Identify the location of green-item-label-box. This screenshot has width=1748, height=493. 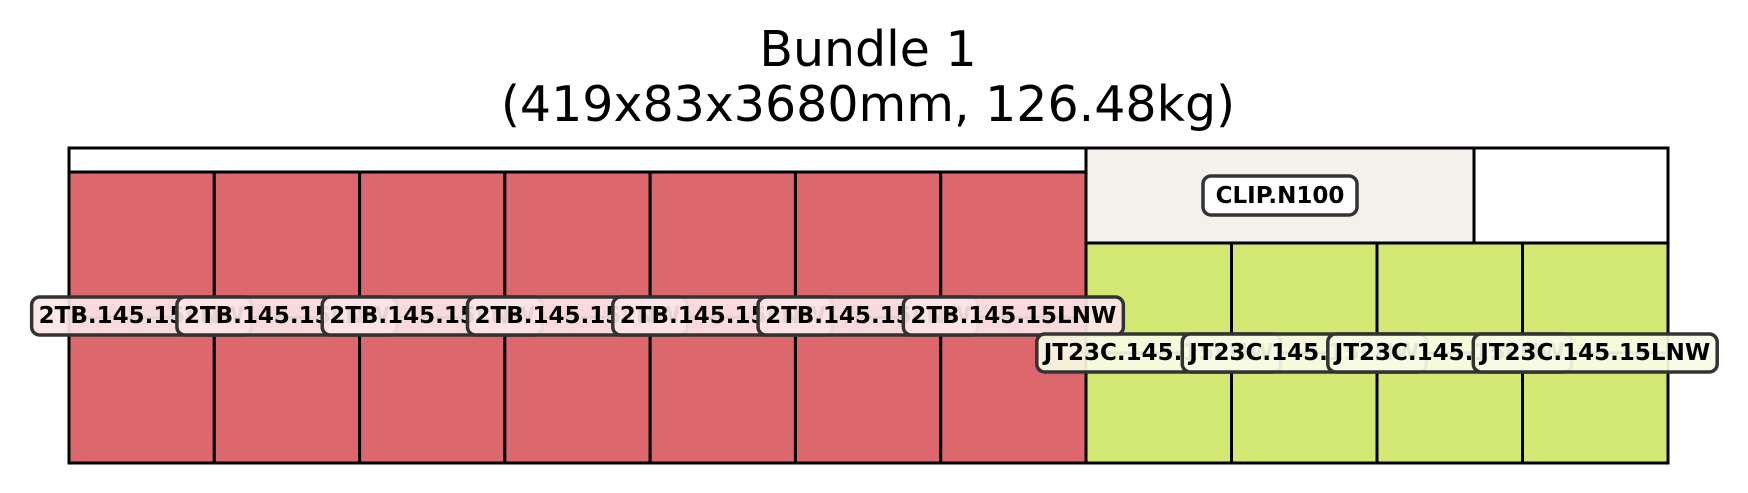
(1595, 353).